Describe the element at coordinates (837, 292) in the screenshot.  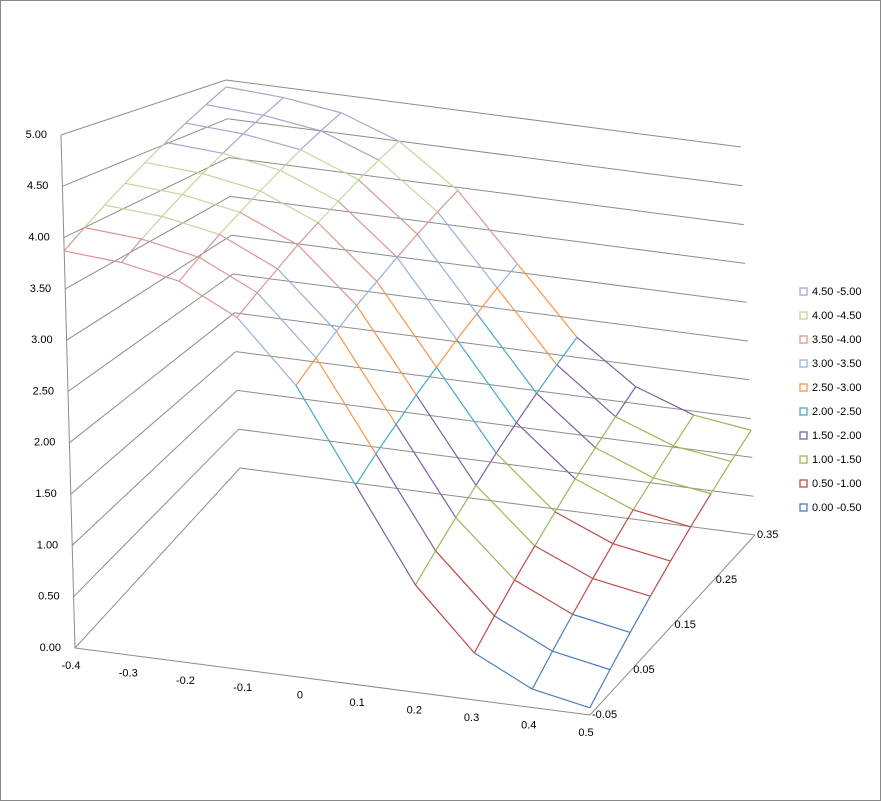
I see `legend-label: 4.50 -5.00` at that location.